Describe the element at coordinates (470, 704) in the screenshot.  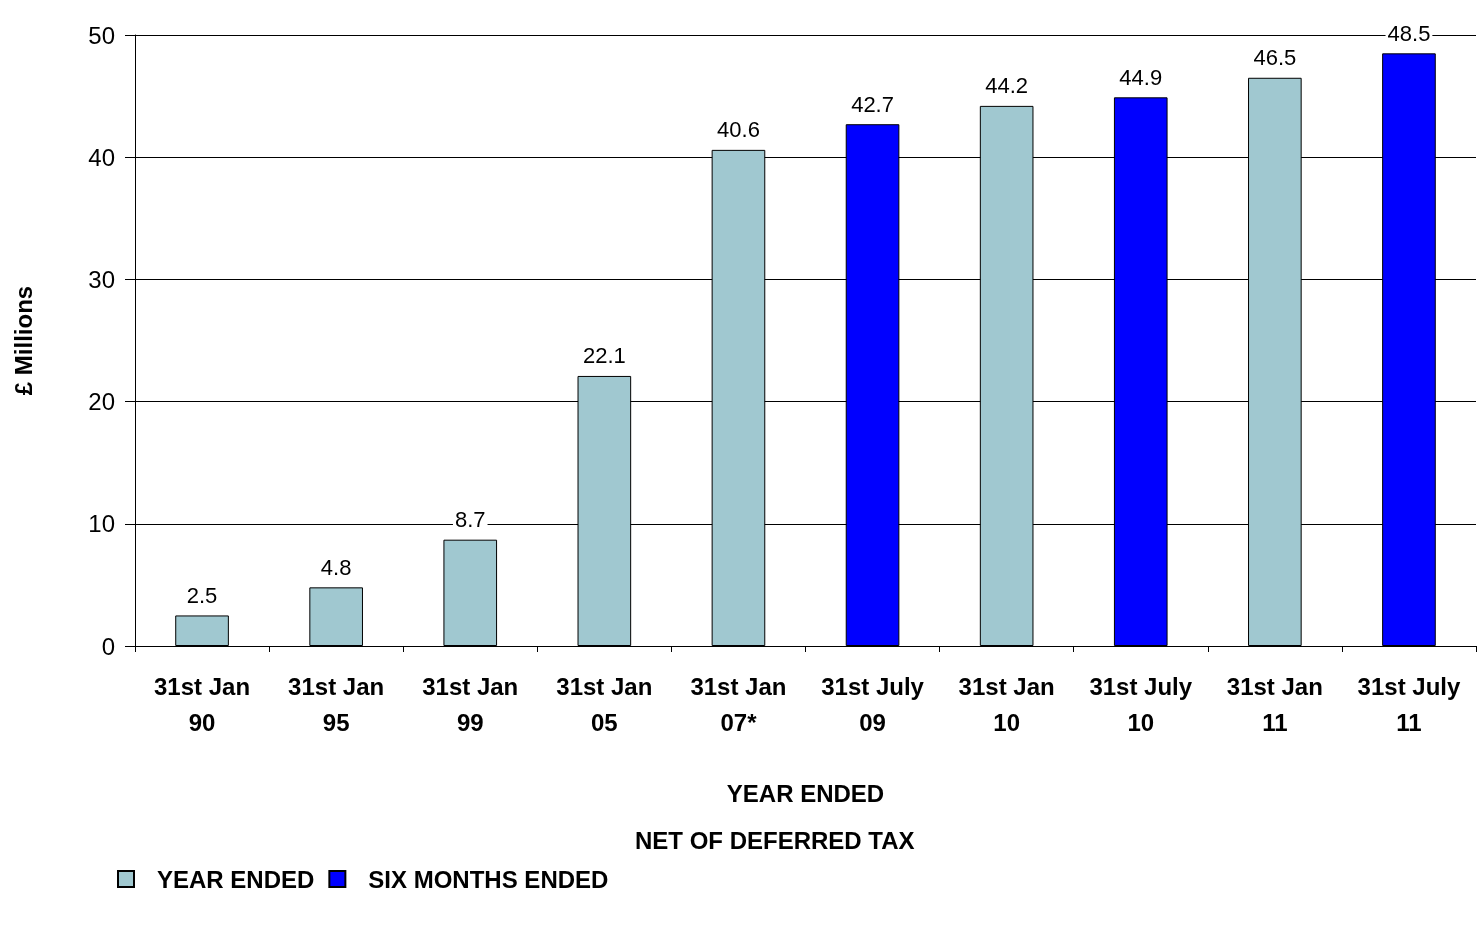
I see `x-tick-label: 31st Jan 99` at that location.